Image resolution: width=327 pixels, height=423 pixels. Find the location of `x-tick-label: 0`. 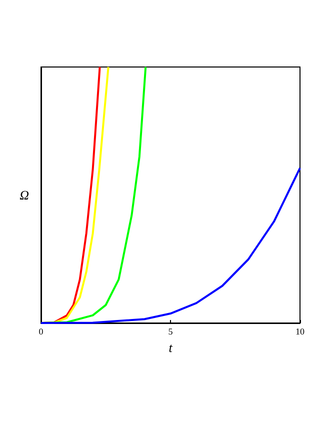

x-tick-label: 0 is located at coordinates (41, 331).